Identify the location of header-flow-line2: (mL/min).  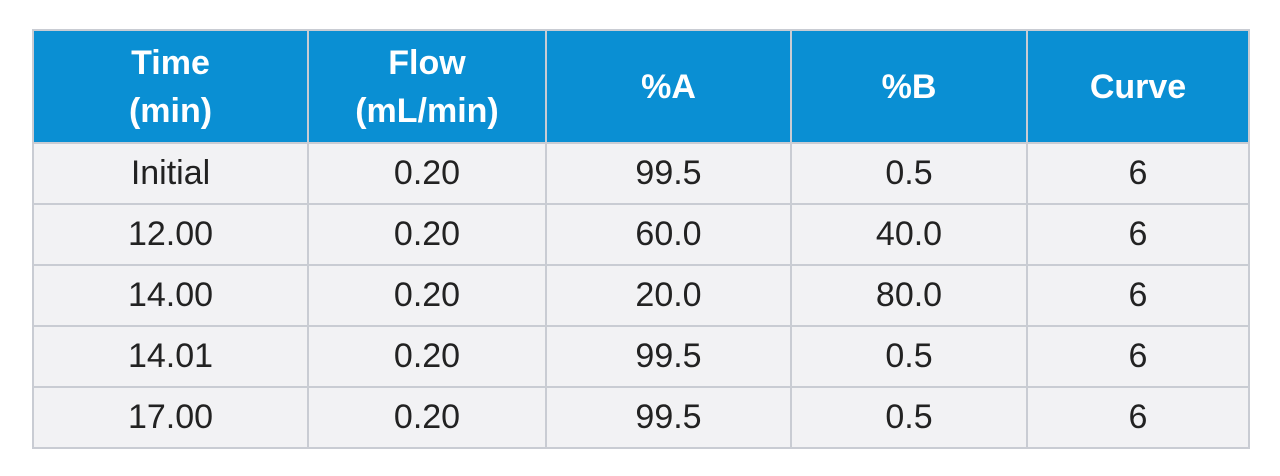
(427, 110).